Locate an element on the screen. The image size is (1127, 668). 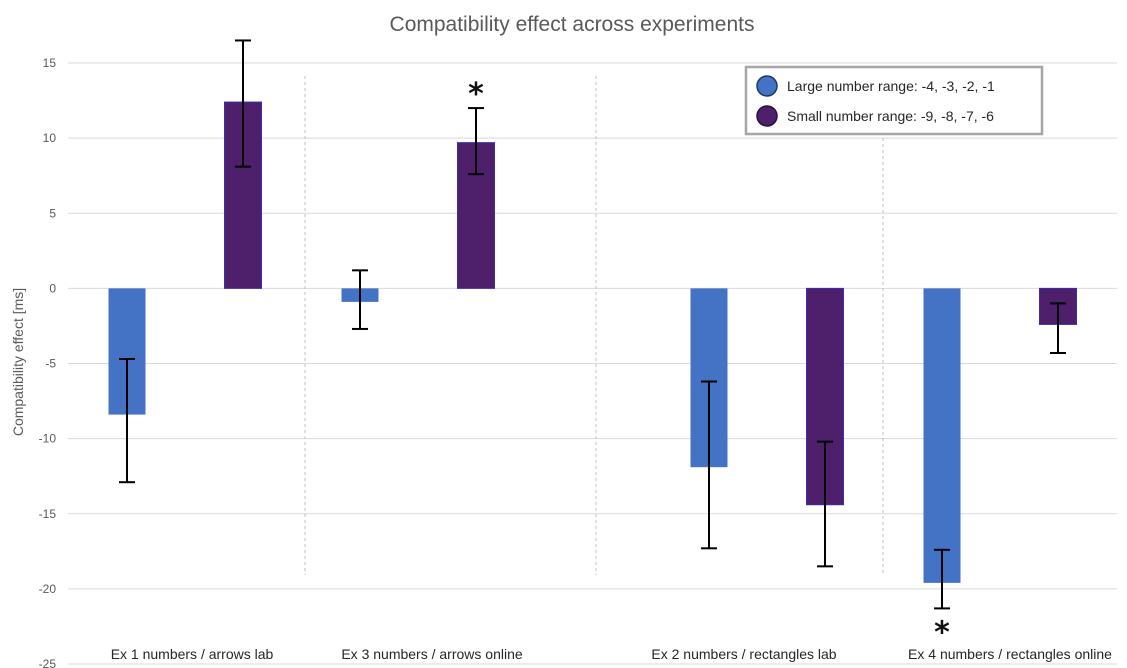
bar-large-range is located at coordinates (942, 435).